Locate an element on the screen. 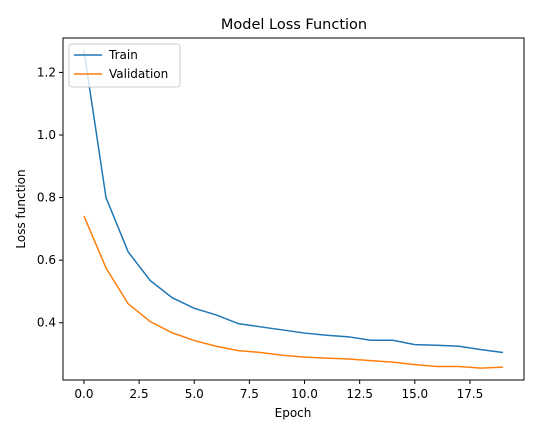 The height and width of the screenshot is (424, 546). x-tick-label: 2.5 is located at coordinates (139, 394).